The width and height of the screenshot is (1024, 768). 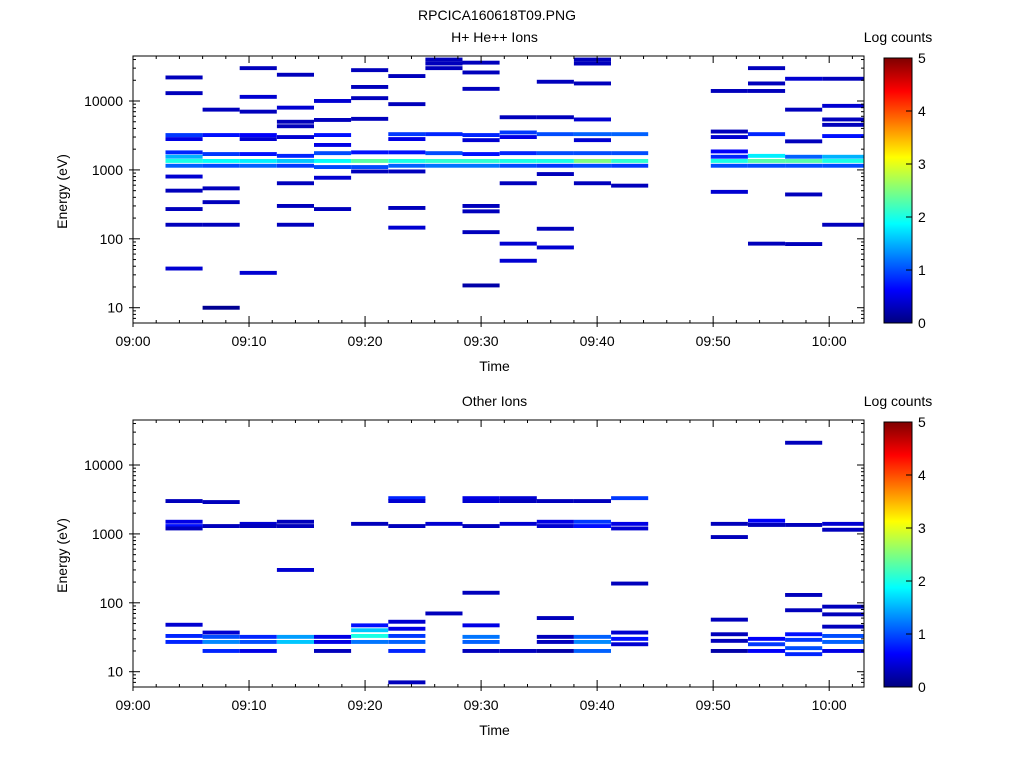 I want to click on y-tick-label: 10, so click(x=115, y=308).